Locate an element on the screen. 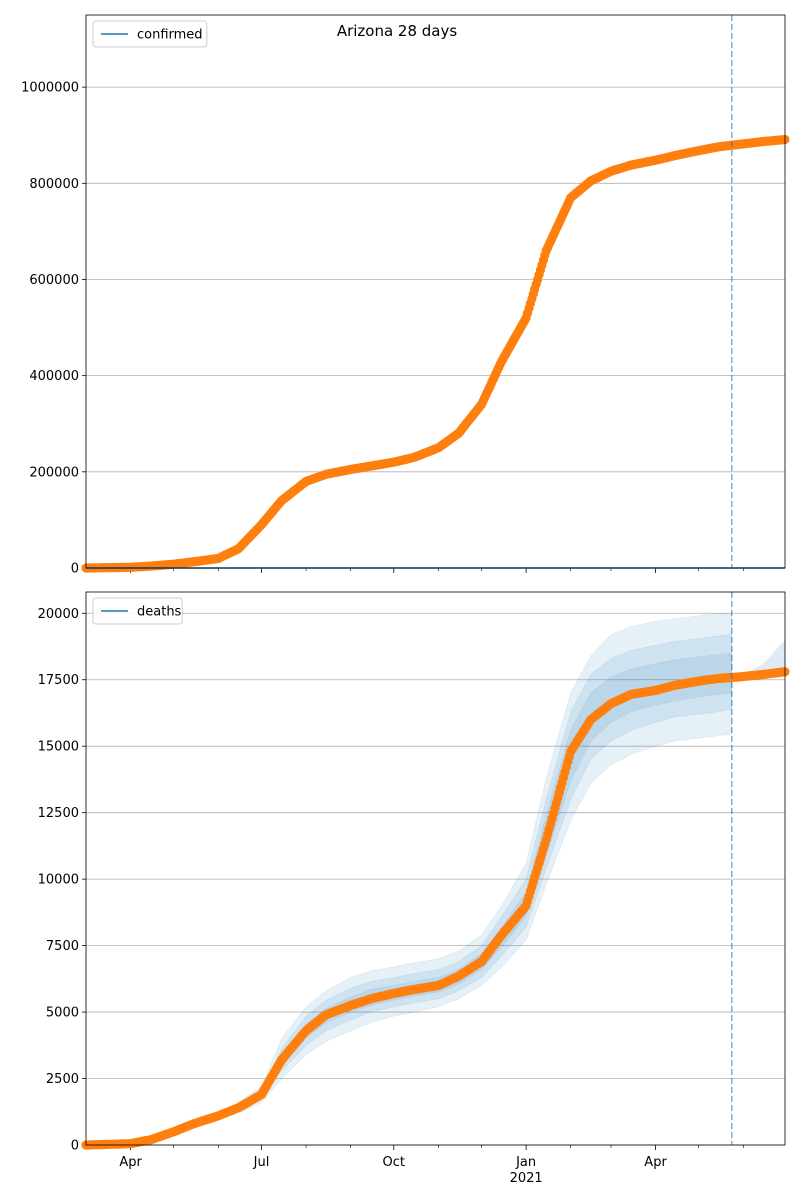  legend-label: deaths is located at coordinates (159, 612).